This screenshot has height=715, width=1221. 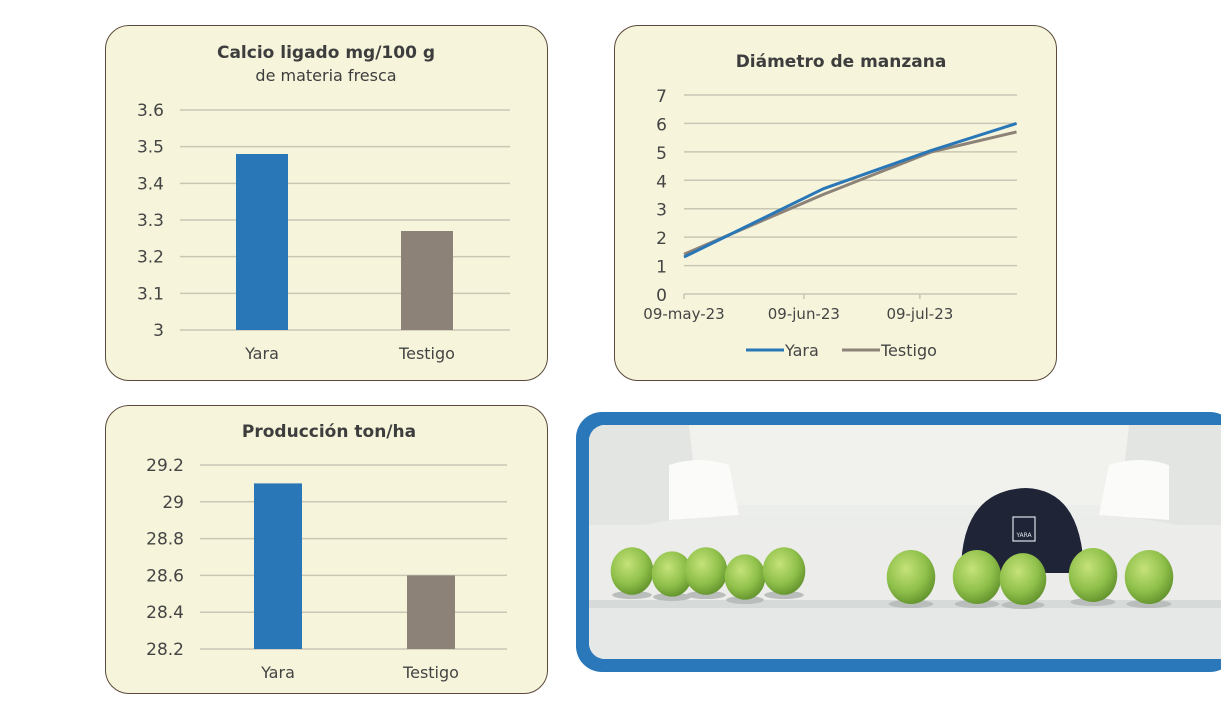 I want to click on chart2-line-yara, so click(x=850, y=190).